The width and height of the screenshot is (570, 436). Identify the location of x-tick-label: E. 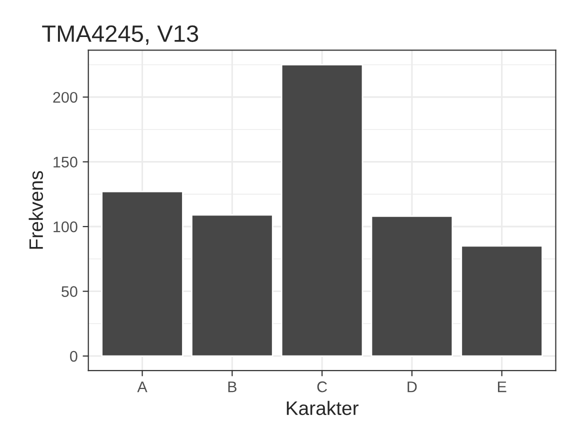
(502, 387).